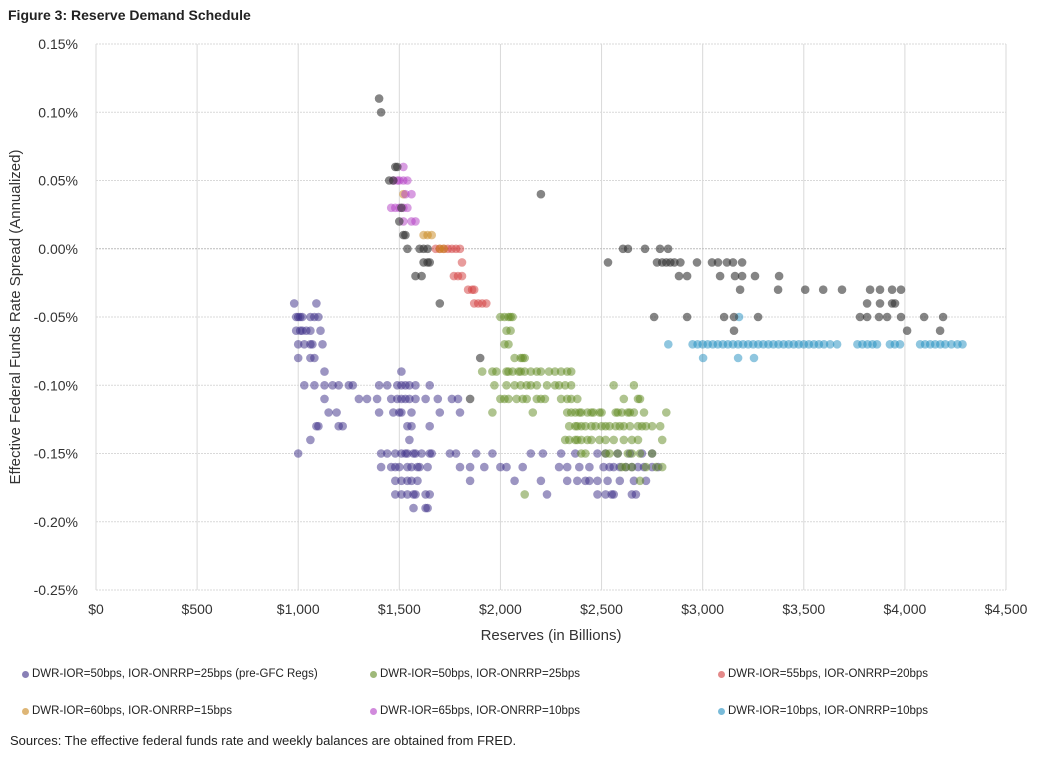 Image resolution: width=1044 pixels, height=758 pixels. Describe the element at coordinates (828, 674) in the screenshot. I see `legend-label-3: DWR-IOR=55bps, IOR-ONRRP=20bps` at that location.